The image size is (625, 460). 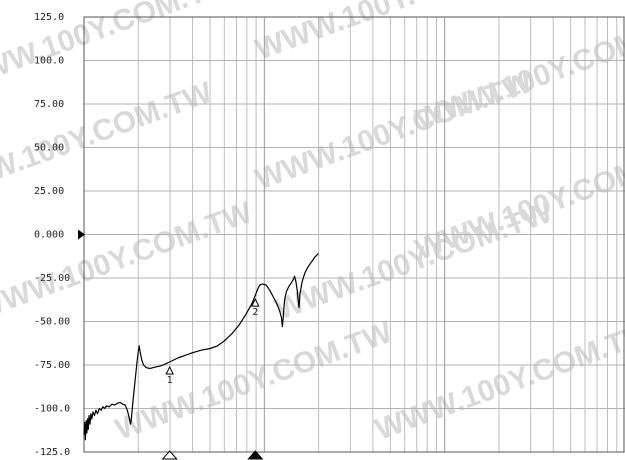 I want to click on y-tick-label: -50.00, so click(x=52, y=322).